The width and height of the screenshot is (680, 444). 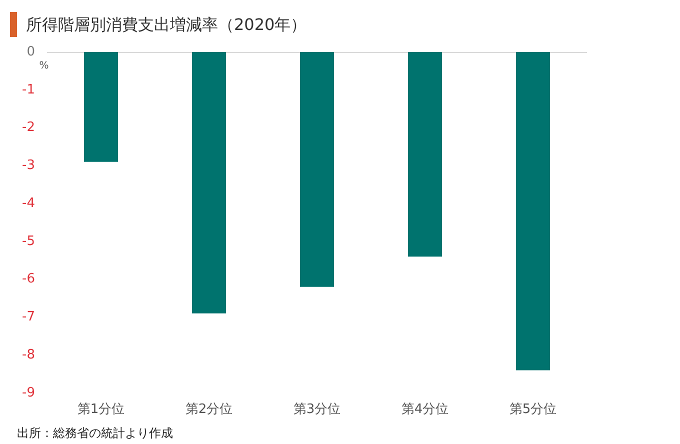 I want to click on x-tick-label: 第2分位, so click(x=209, y=410).